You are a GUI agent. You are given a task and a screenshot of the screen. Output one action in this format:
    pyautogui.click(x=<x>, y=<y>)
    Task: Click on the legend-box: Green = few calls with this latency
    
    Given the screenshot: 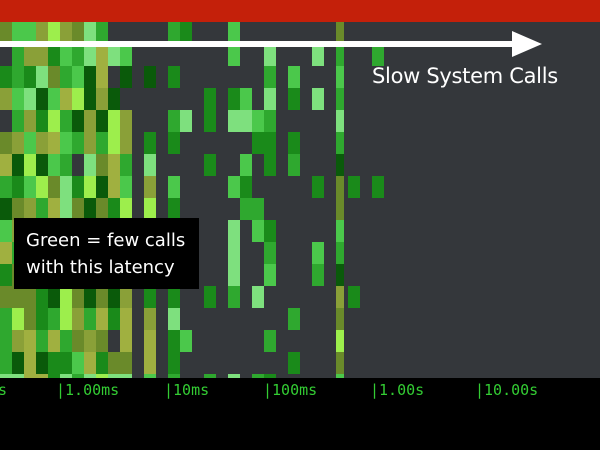 What is the action you would take?
    pyautogui.click(x=107, y=253)
    